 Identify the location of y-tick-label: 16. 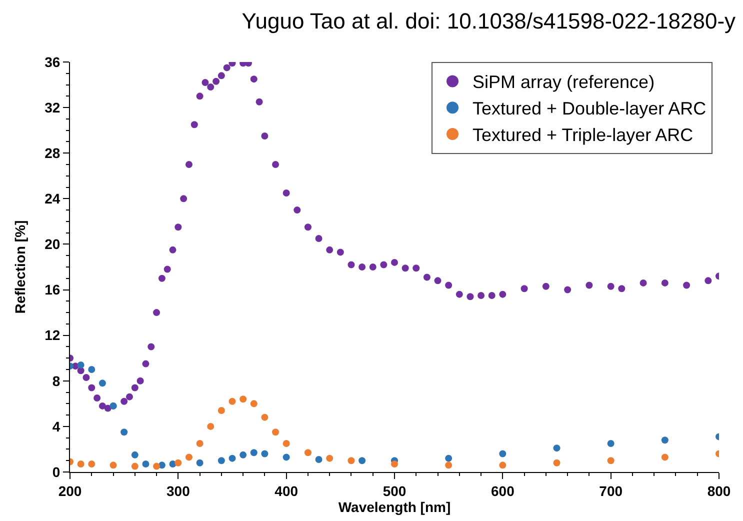
(52, 290).